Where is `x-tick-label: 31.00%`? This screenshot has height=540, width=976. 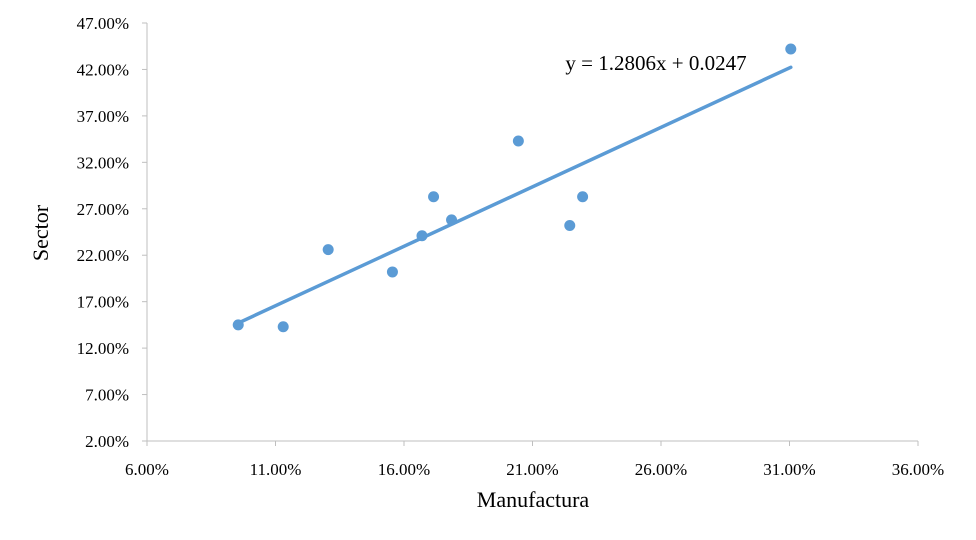
x-tick-label: 31.00% is located at coordinates (789, 469).